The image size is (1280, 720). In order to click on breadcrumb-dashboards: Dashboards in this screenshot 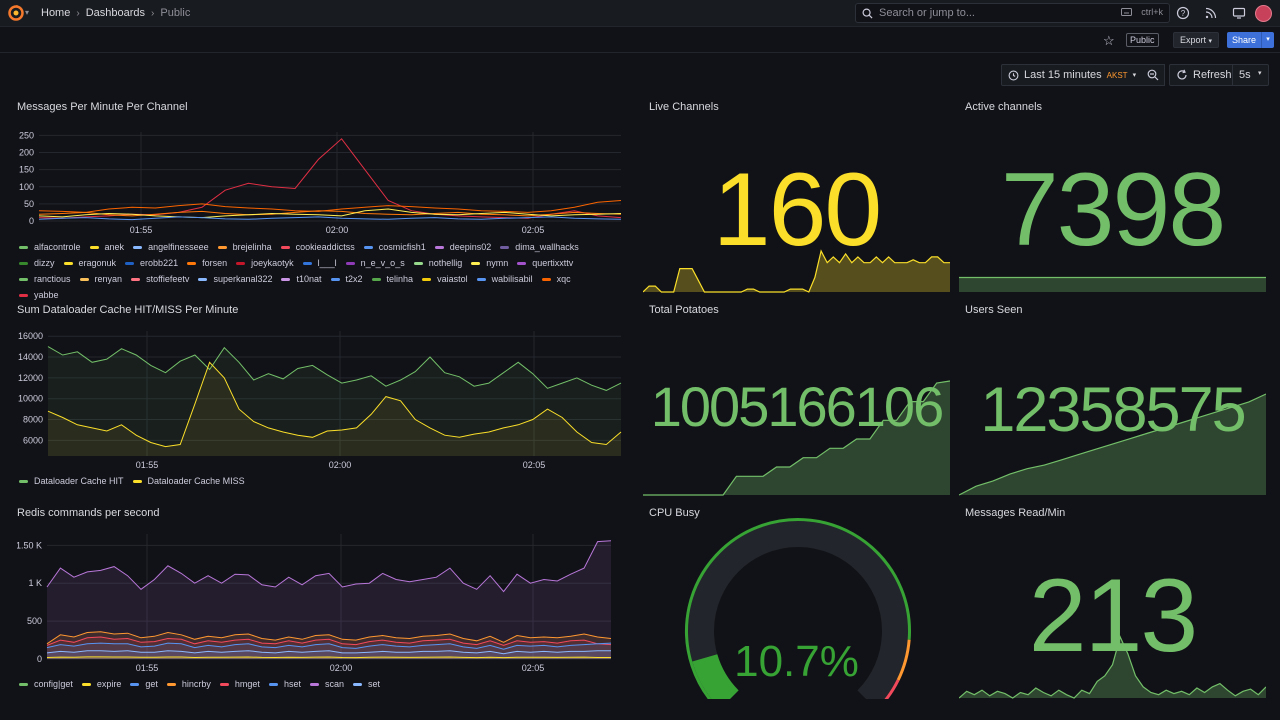, I will do `click(115, 13)`.